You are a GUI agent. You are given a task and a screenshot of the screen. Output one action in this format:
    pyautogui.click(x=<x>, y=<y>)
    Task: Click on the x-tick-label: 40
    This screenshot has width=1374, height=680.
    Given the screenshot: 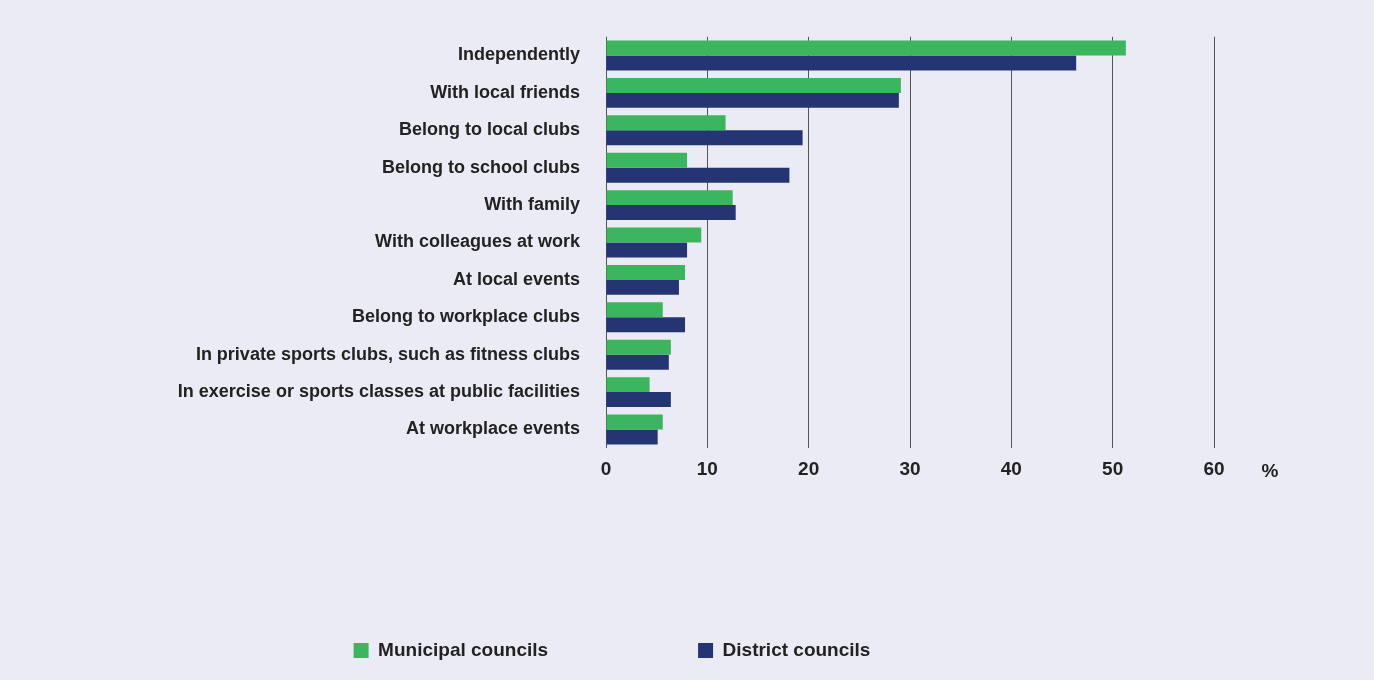 What is the action you would take?
    pyautogui.click(x=1011, y=468)
    